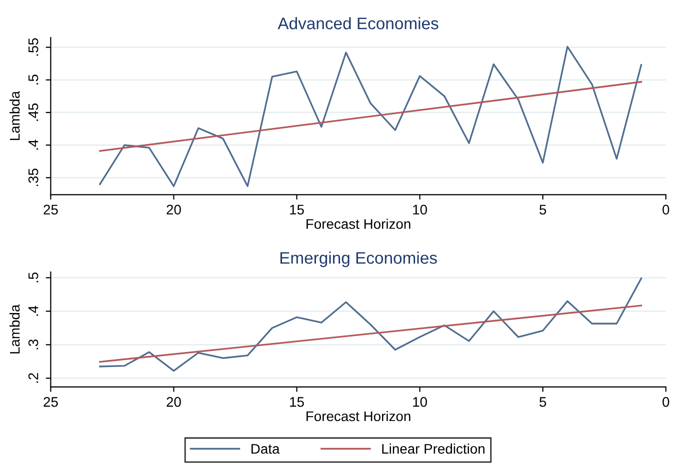  What do you see at coordinates (433, 449) in the screenshot?
I see `legend-label: Linear Prediction` at bounding box center [433, 449].